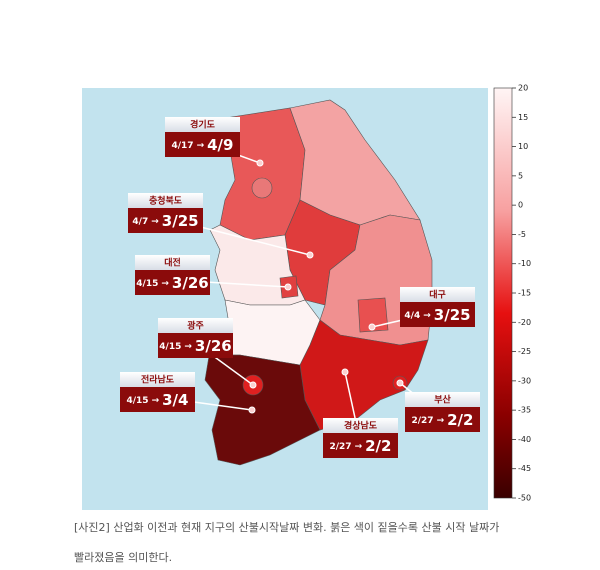  I want to click on colorbar-tick-label: 10, so click(523, 146).